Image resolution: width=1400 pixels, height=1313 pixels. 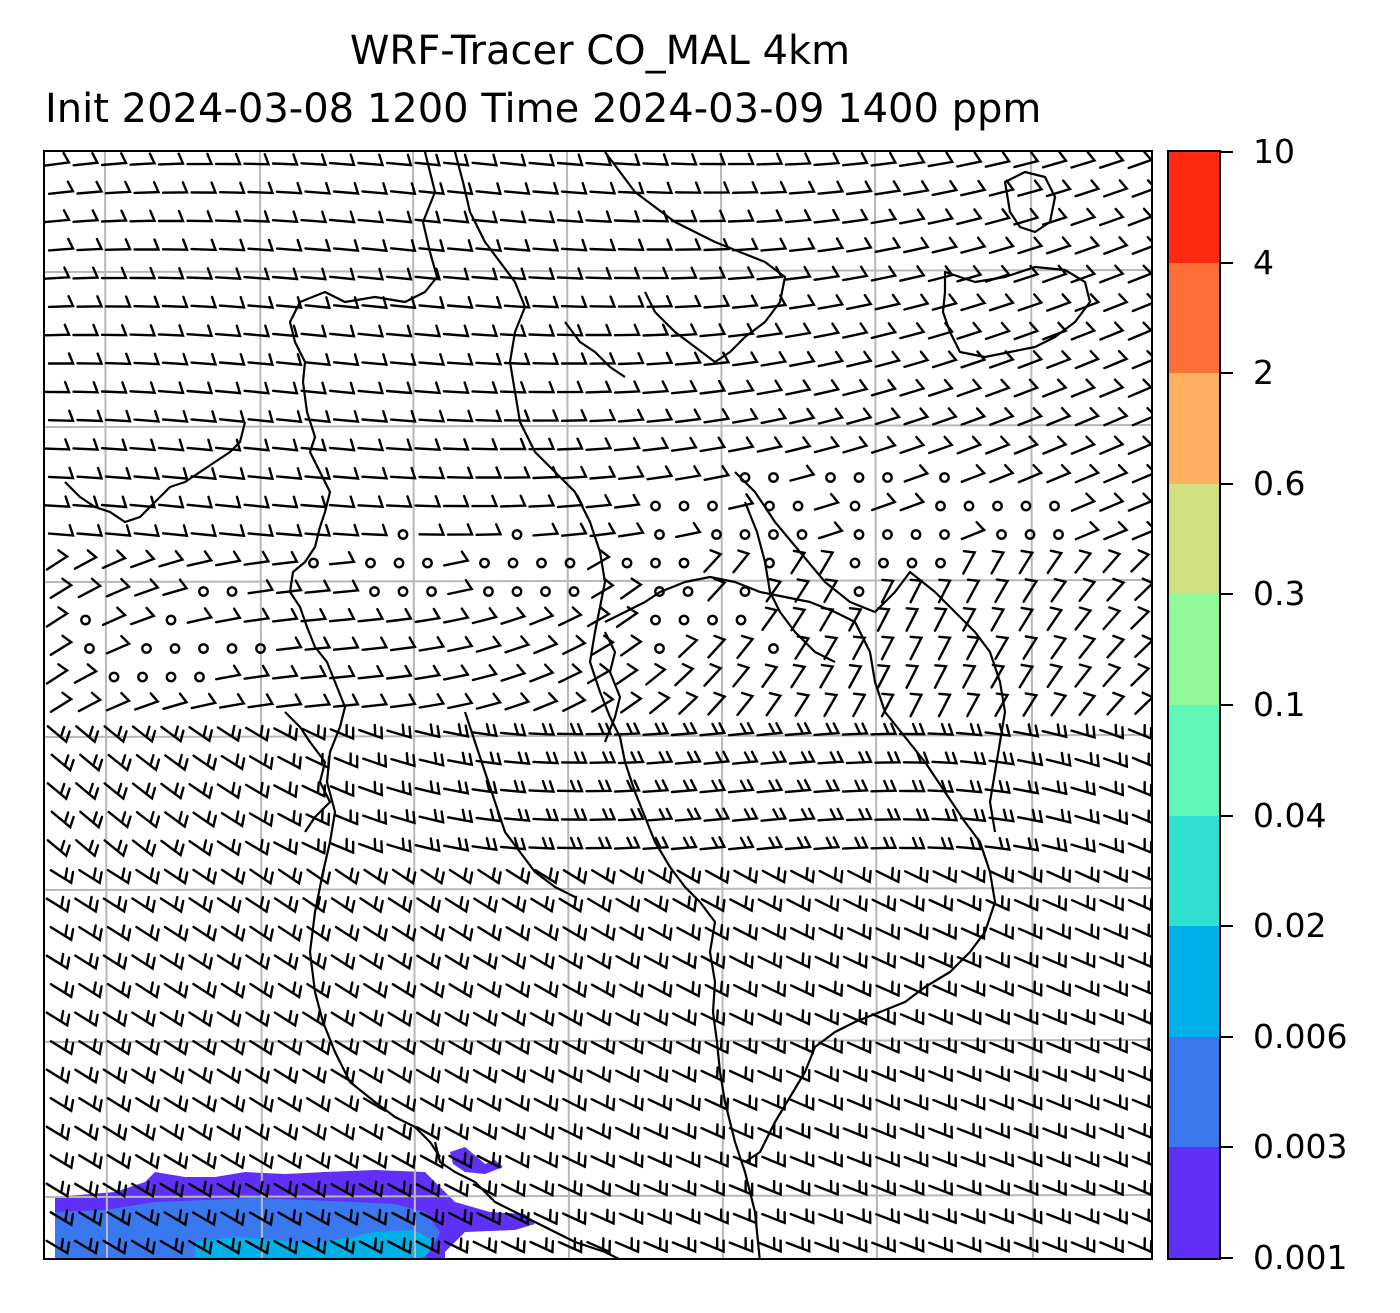 I want to click on colorbar-tick, so click(x=1227, y=594).